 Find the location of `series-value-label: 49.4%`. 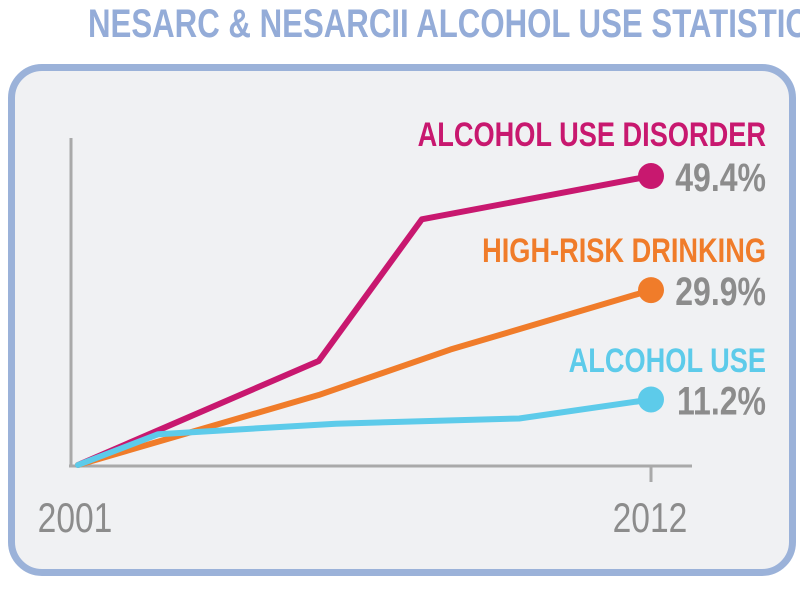

series-value-label: 49.4% is located at coordinates (720, 177).